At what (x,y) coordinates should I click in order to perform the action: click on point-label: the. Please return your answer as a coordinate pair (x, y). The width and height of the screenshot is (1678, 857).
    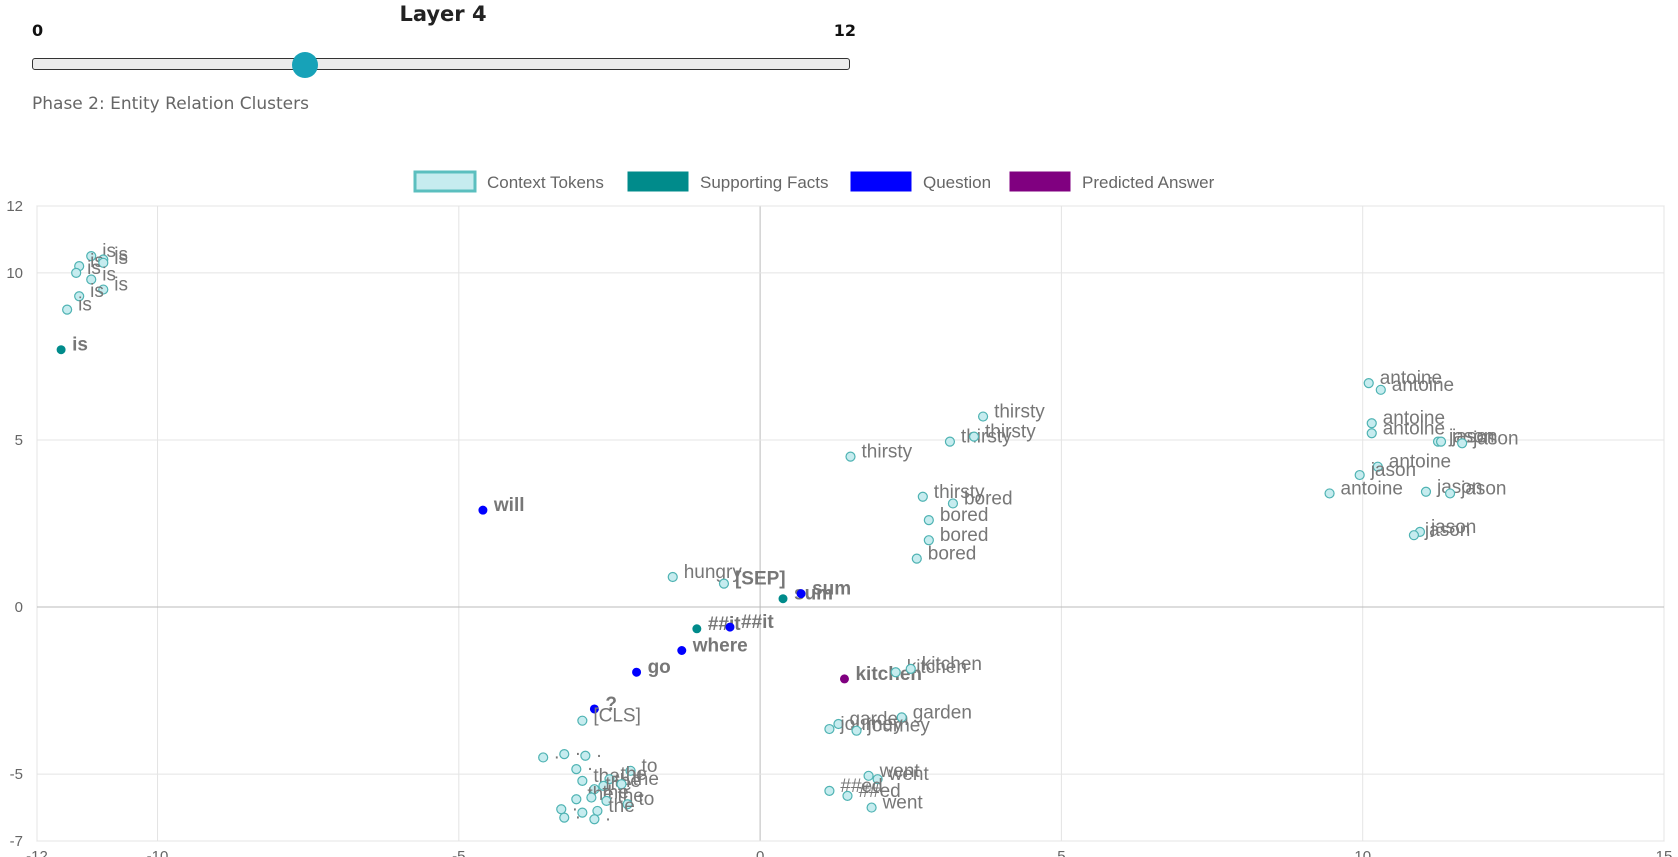
    Looking at the image, I should click on (621, 806).